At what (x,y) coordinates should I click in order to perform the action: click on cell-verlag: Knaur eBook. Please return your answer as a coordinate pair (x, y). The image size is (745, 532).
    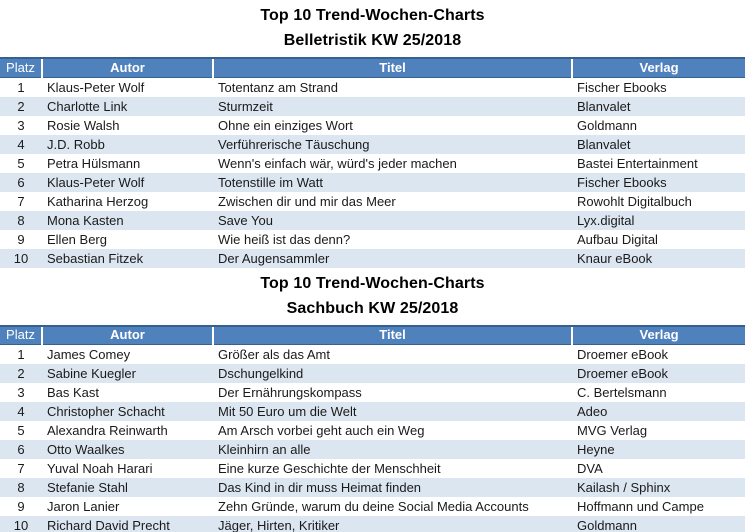
    Looking at the image, I should click on (658, 258).